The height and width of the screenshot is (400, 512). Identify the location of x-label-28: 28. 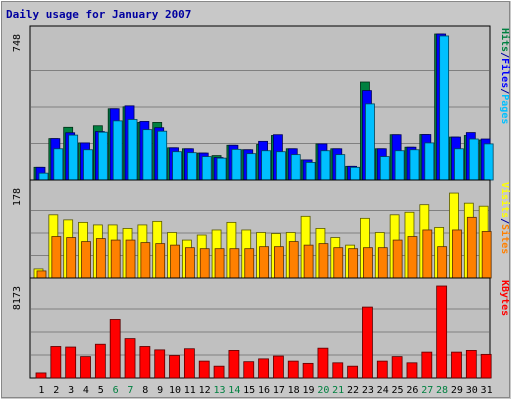
(442, 390).